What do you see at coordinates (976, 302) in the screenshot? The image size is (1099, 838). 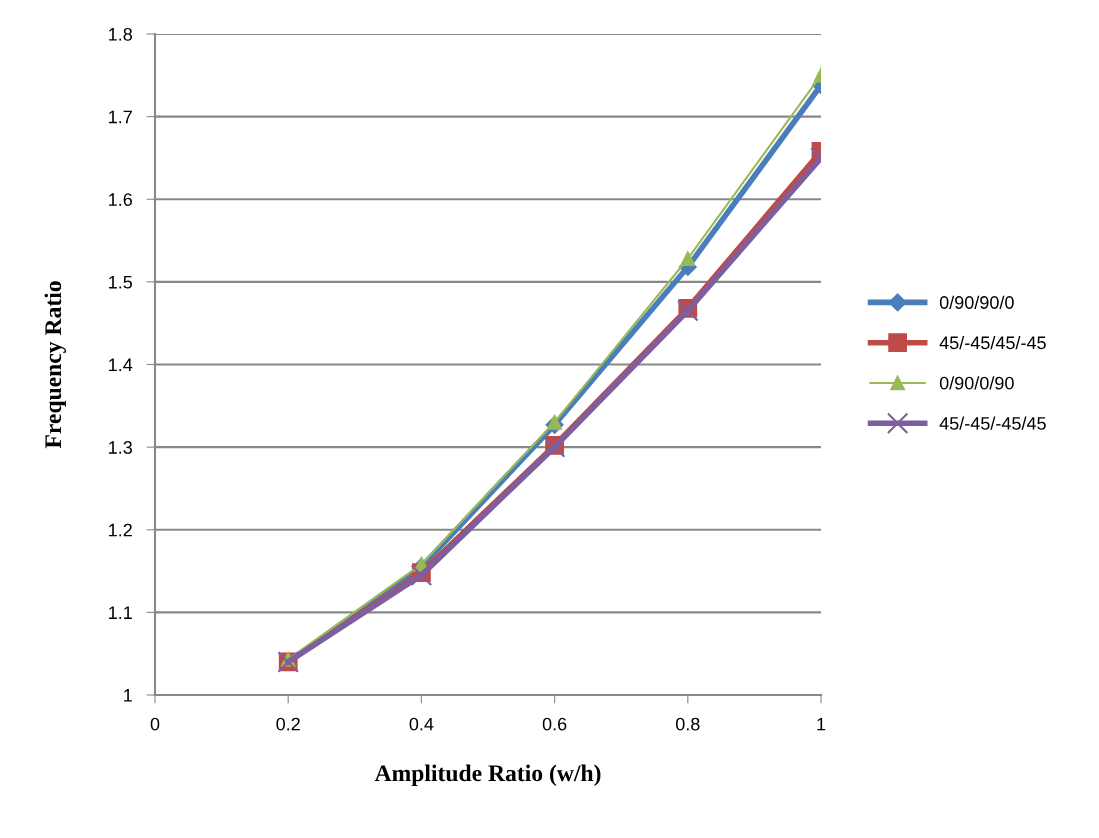 I see `legend-label: 0/90/90/0` at bounding box center [976, 302].